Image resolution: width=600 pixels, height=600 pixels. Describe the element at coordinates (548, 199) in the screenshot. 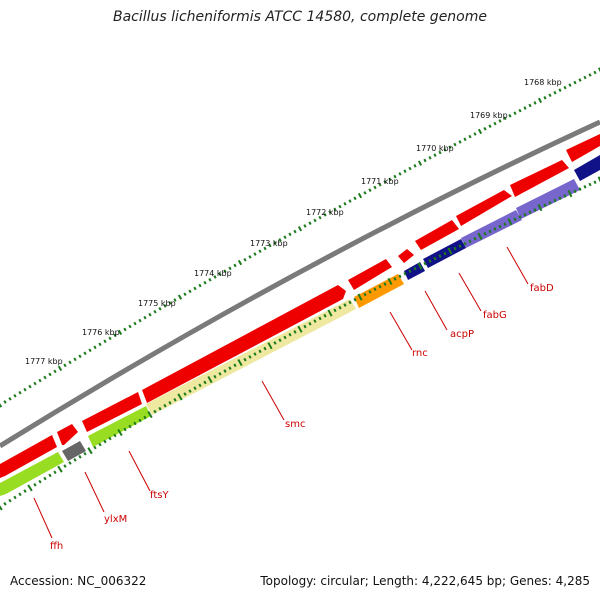

I see `gene-fabD` at that location.